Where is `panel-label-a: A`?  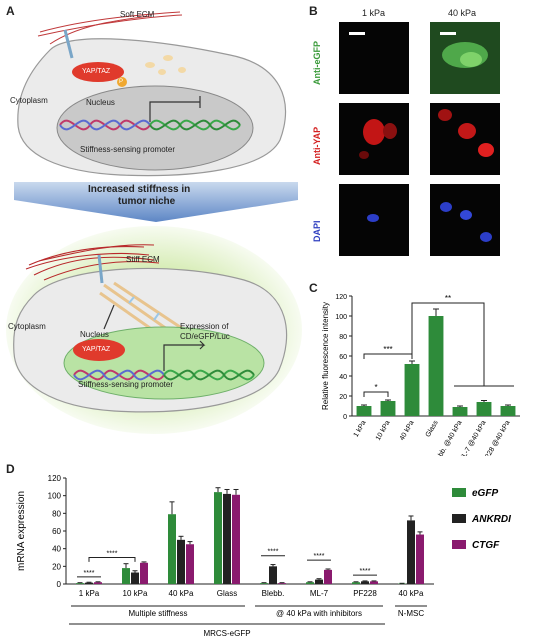 panel-label-a: A is located at coordinates (10, 11).